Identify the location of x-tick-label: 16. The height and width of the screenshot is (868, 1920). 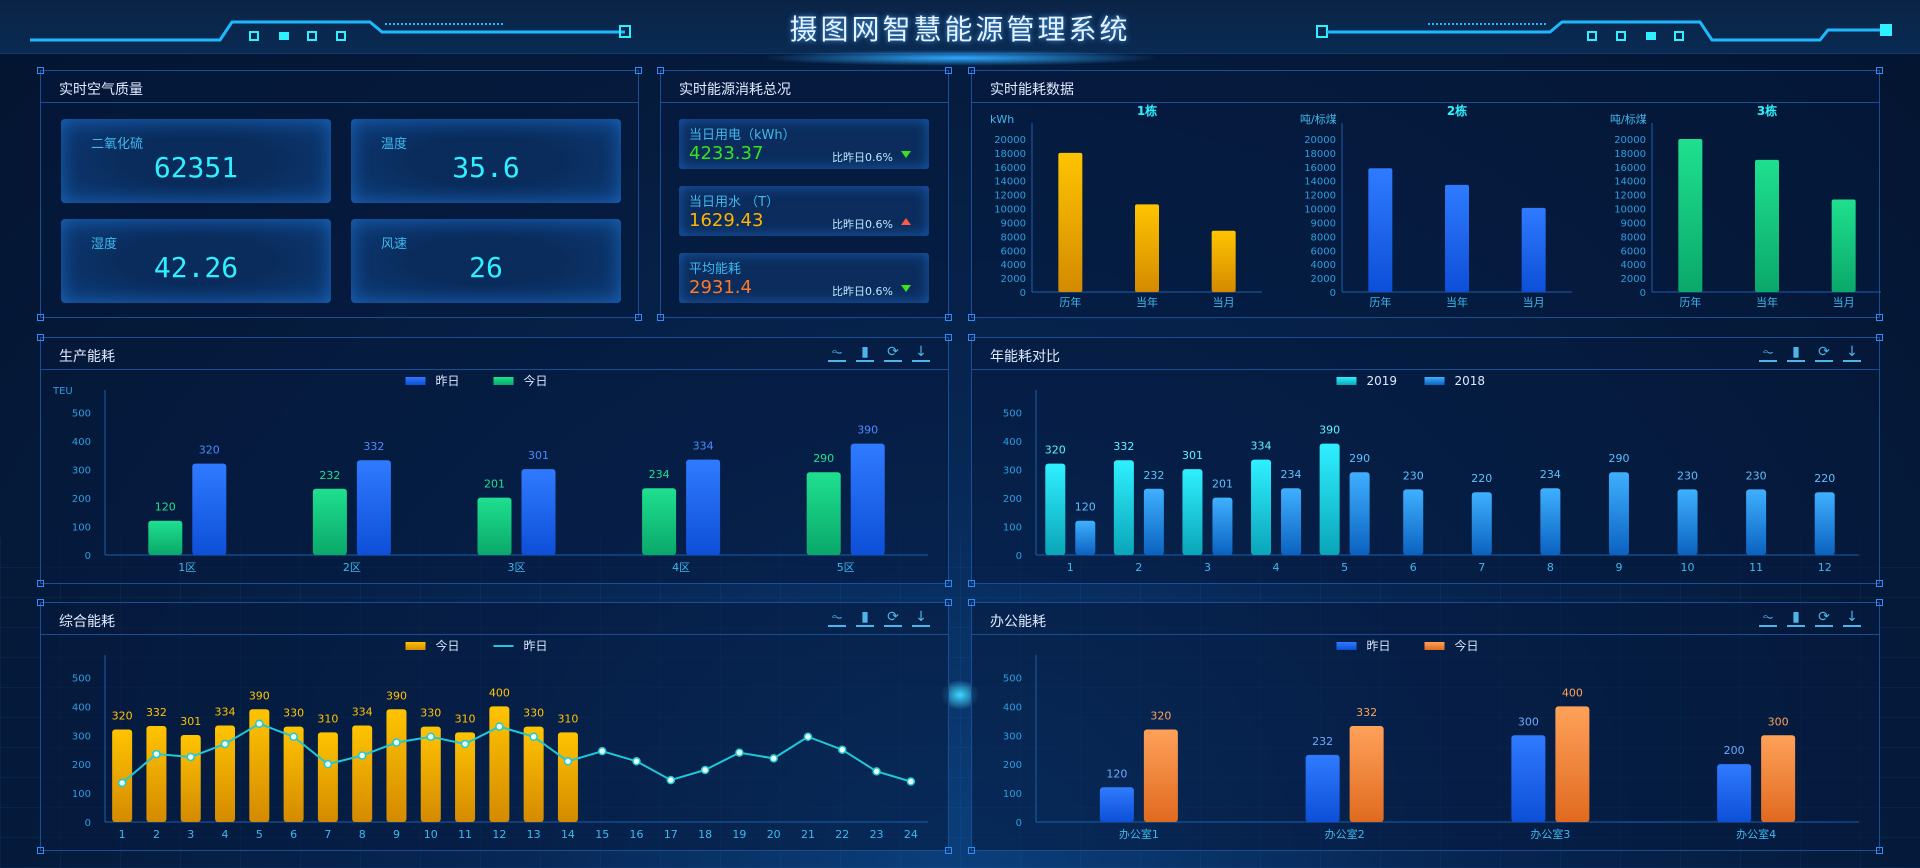
(637, 834).